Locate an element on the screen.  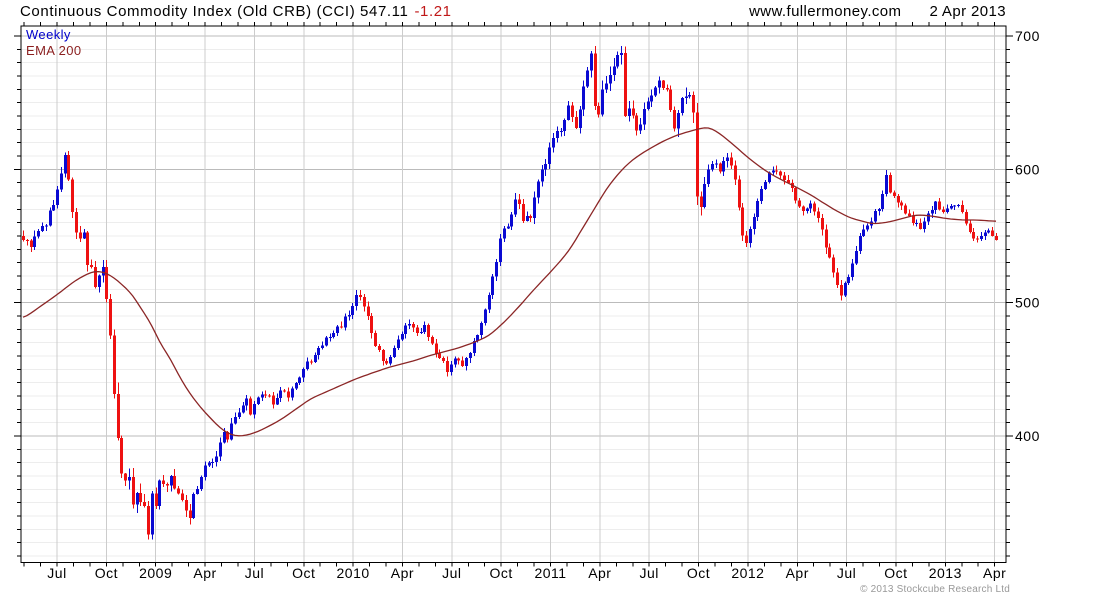
y-tick-label: 700 is located at coordinates (1027, 36).